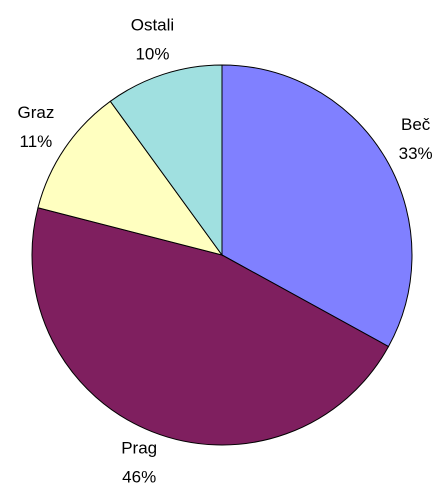 This screenshot has width=440, height=494. Describe the element at coordinates (152, 24) in the screenshot. I see `slice-label: Ostali` at that location.